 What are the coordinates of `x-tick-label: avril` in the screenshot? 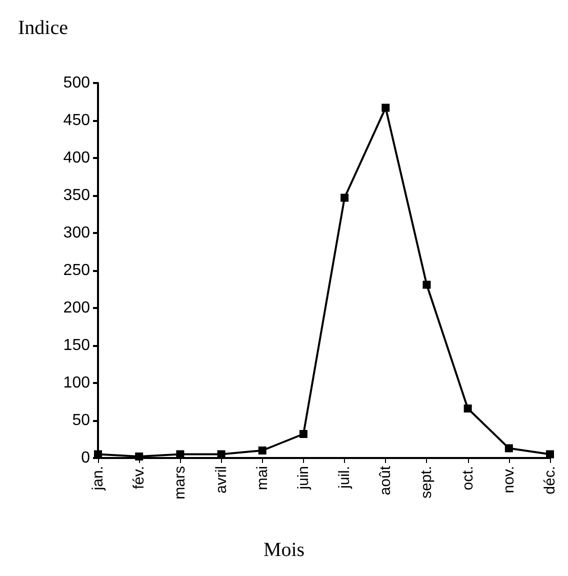 It's located at (221, 480).